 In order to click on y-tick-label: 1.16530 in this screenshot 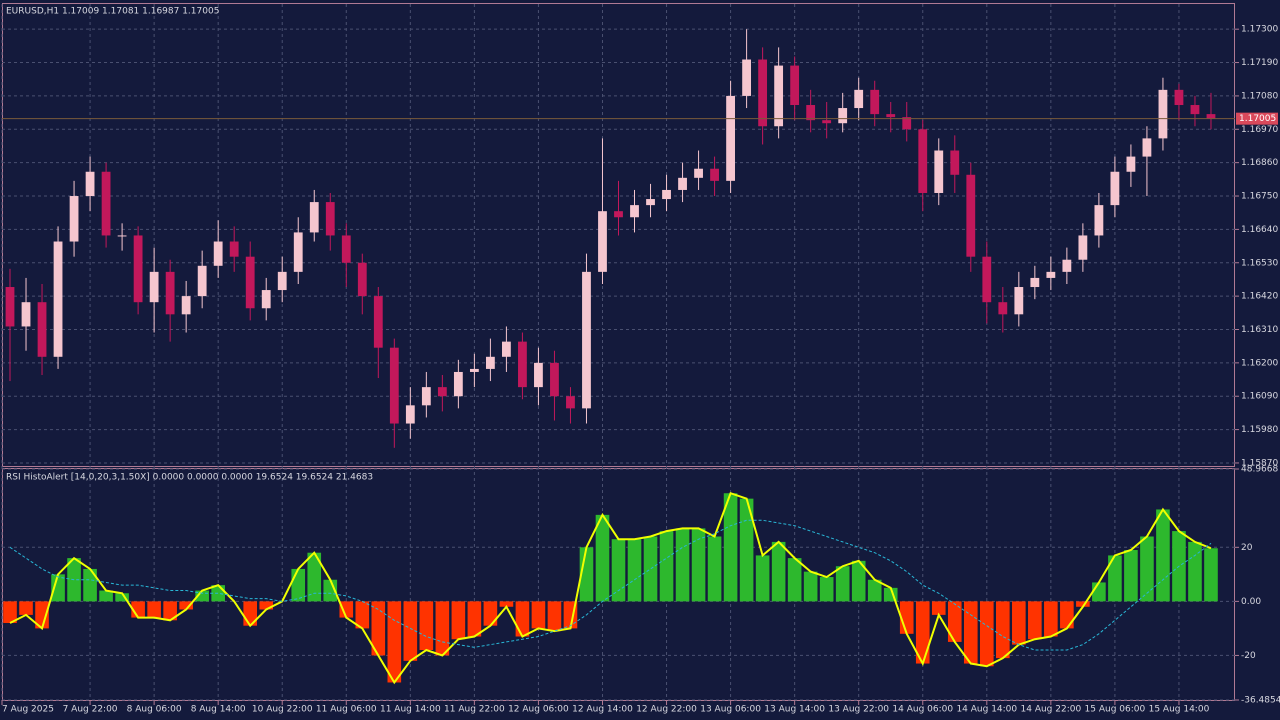, I will do `click(1259, 263)`.